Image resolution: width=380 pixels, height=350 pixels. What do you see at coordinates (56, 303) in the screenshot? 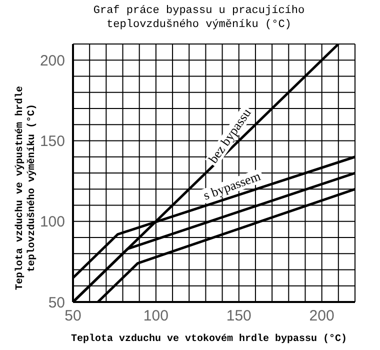
I see `y-tick-label: 50` at bounding box center [56, 303].